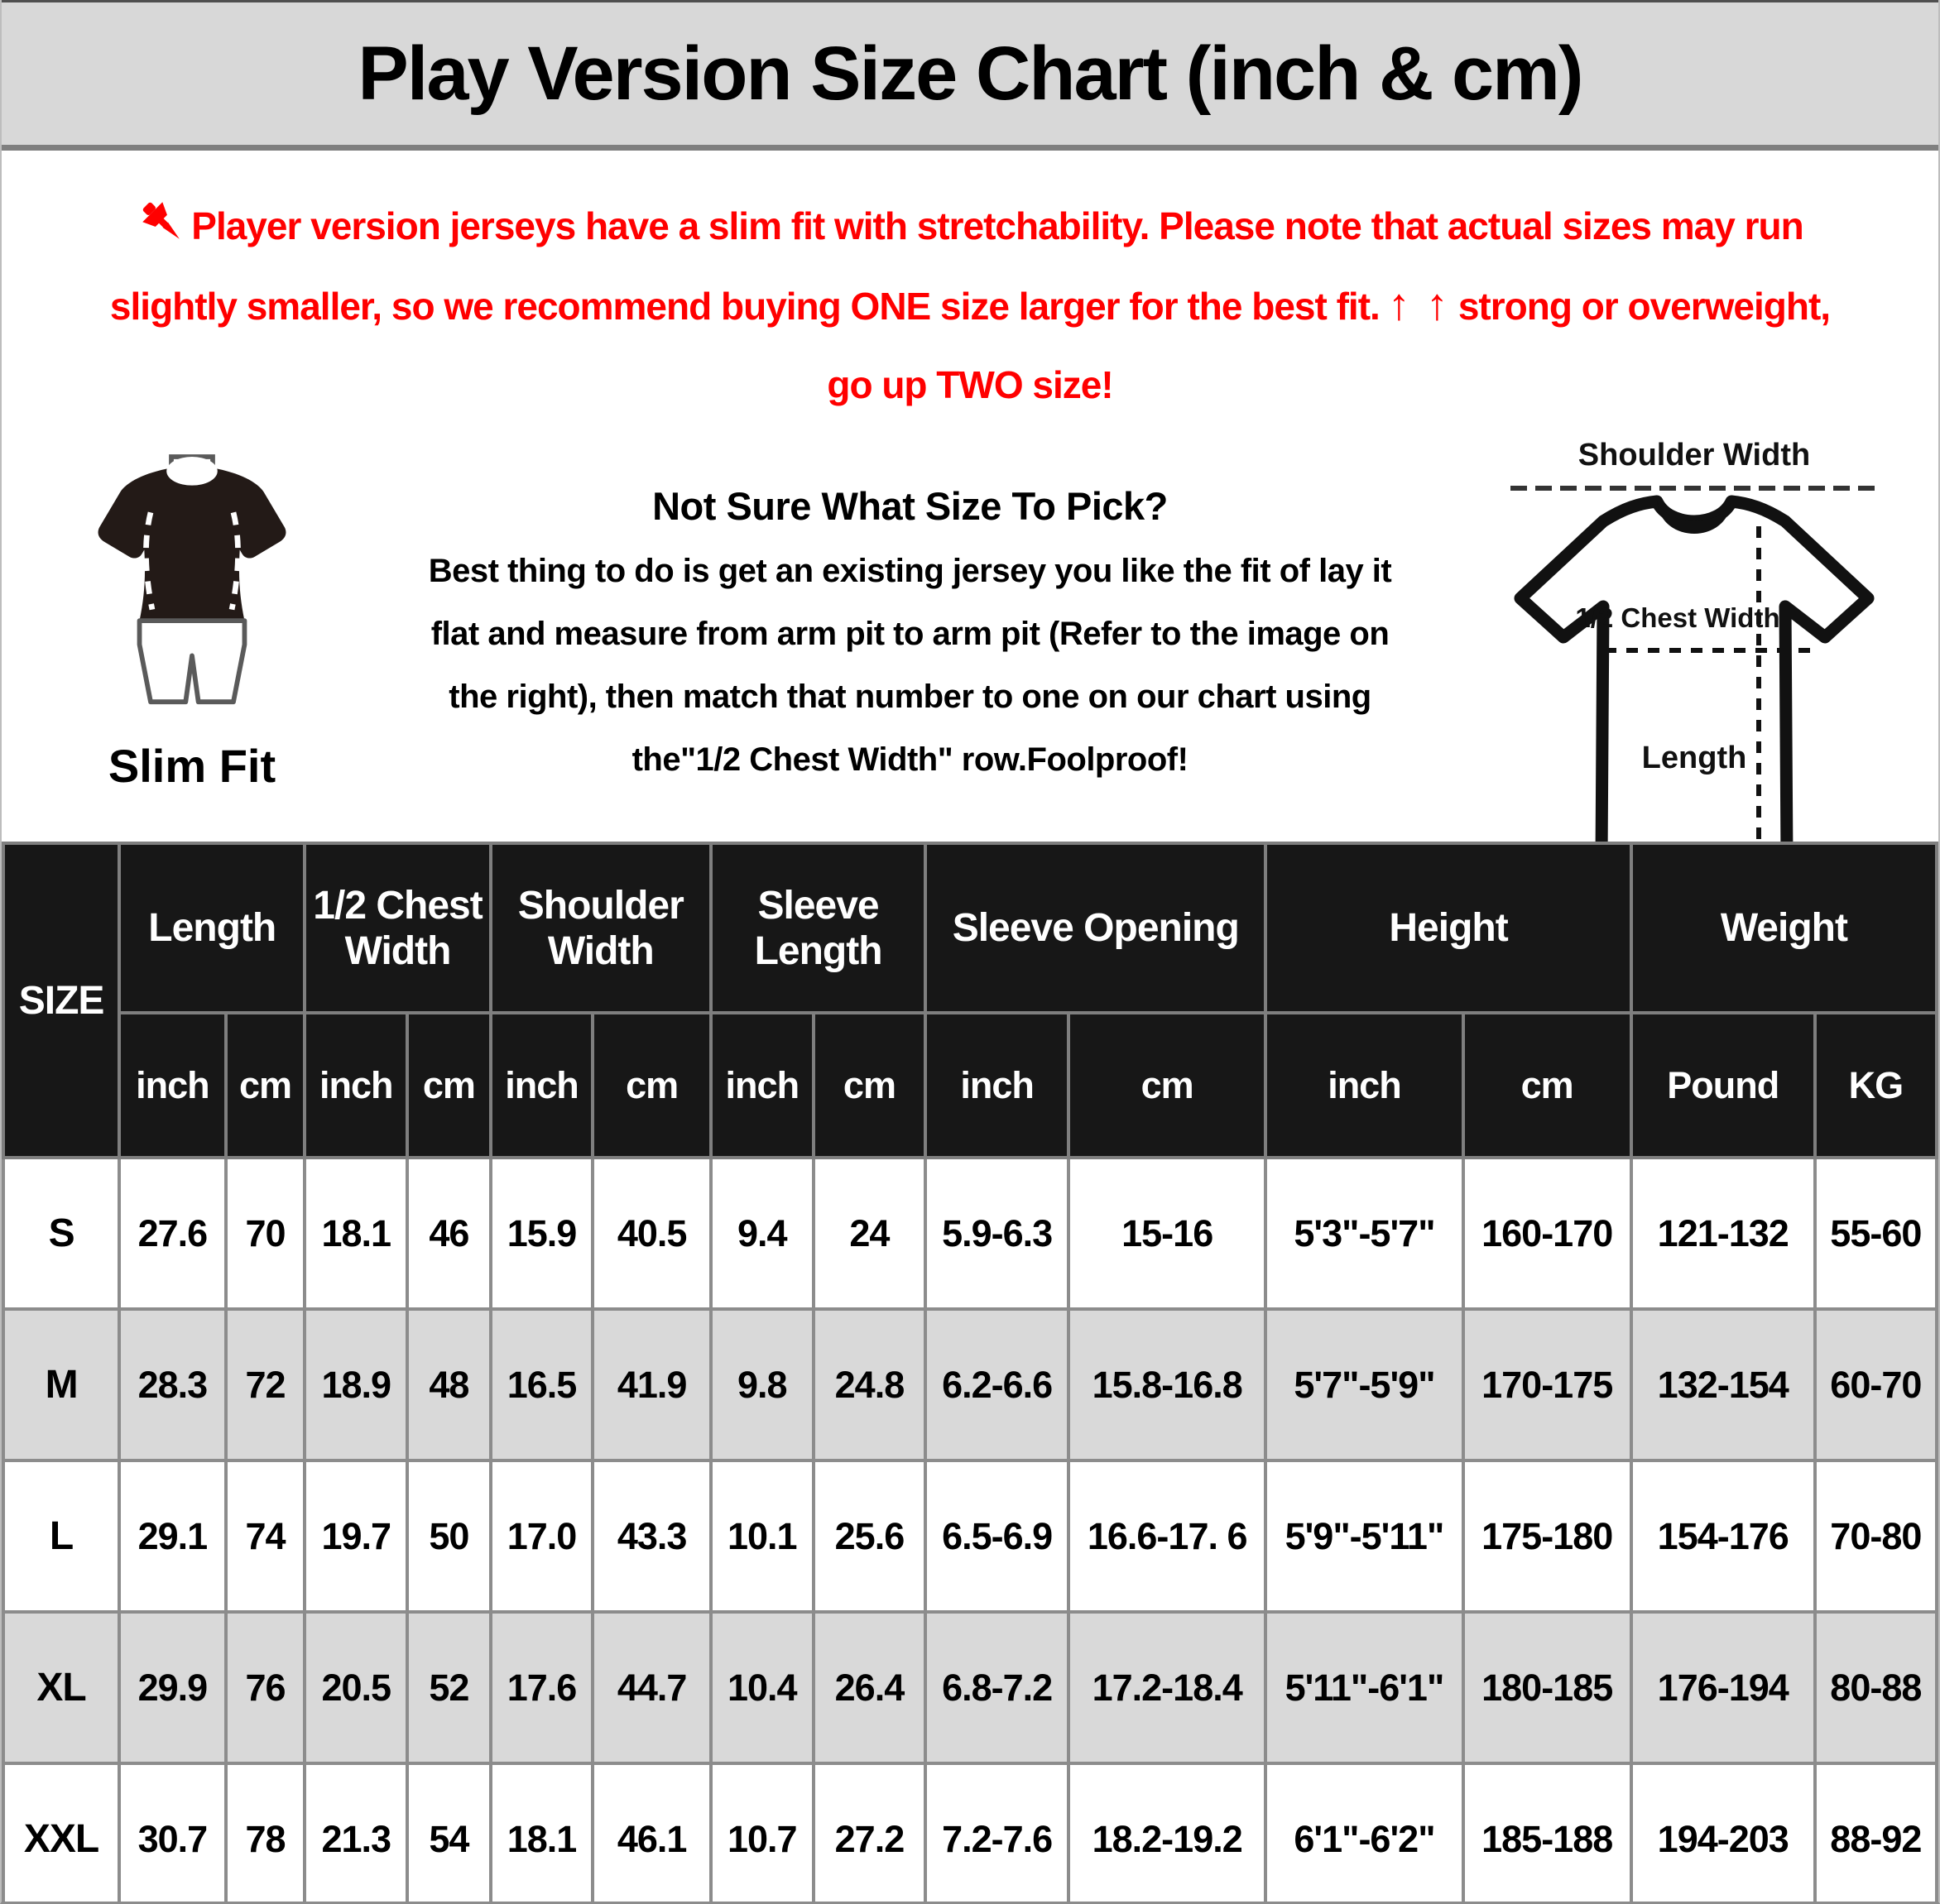 The height and width of the screenshot is (1904, 1940). I want to click on pushpin-icon, so click(163, 222).